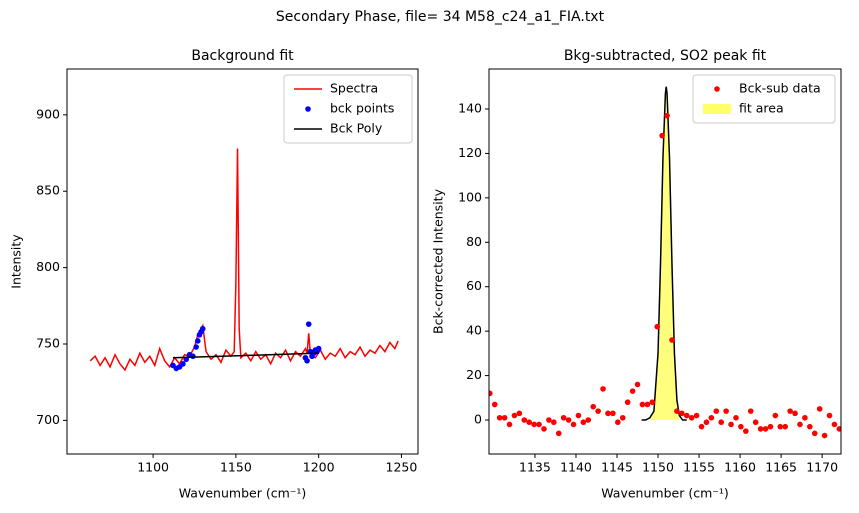 This screenshot has width=859, height=513. What do you see at coordinates (665, 56) in the screenshot?
I see `axes-title: Bkg-subtracted, SO2 peak fit` at bounding box center [665, 56].